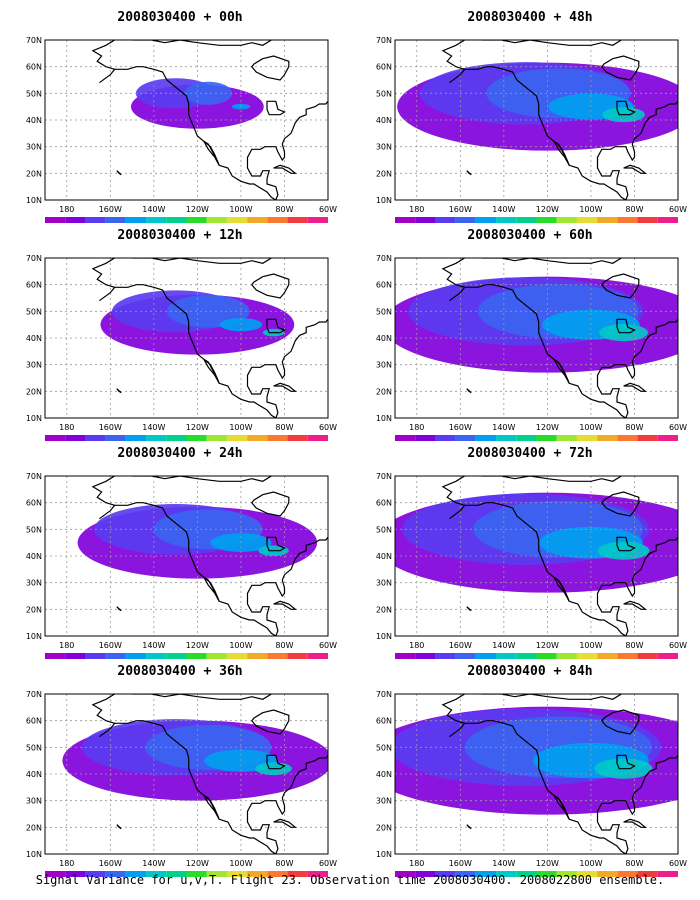 This screenshot has width=700, height=900. I want to click on latitude-label: 40N, so click(34, 120).